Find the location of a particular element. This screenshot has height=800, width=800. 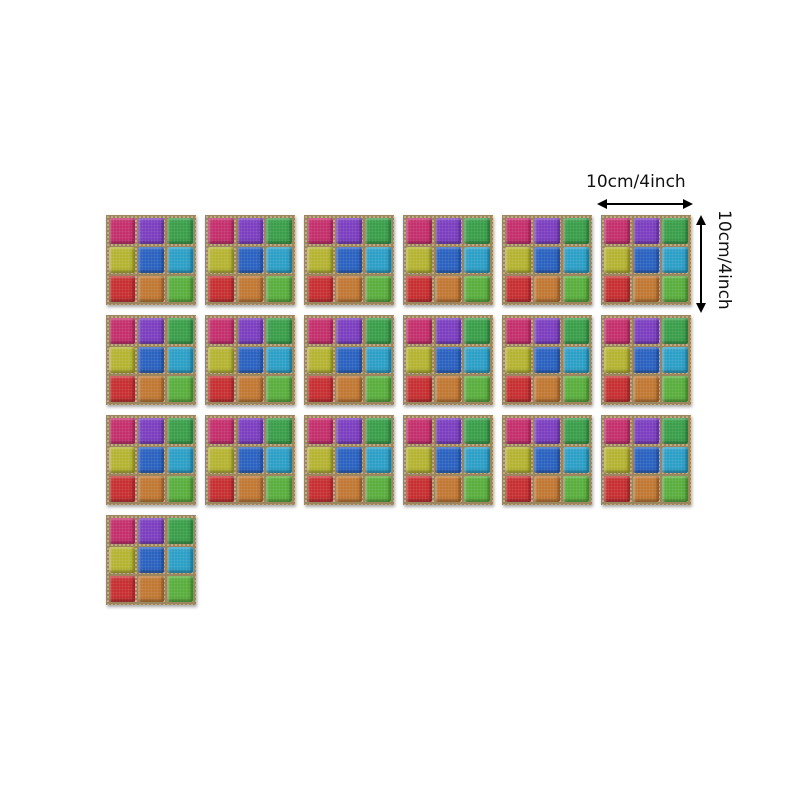

width-arrow is located at coordinates (645, 204).